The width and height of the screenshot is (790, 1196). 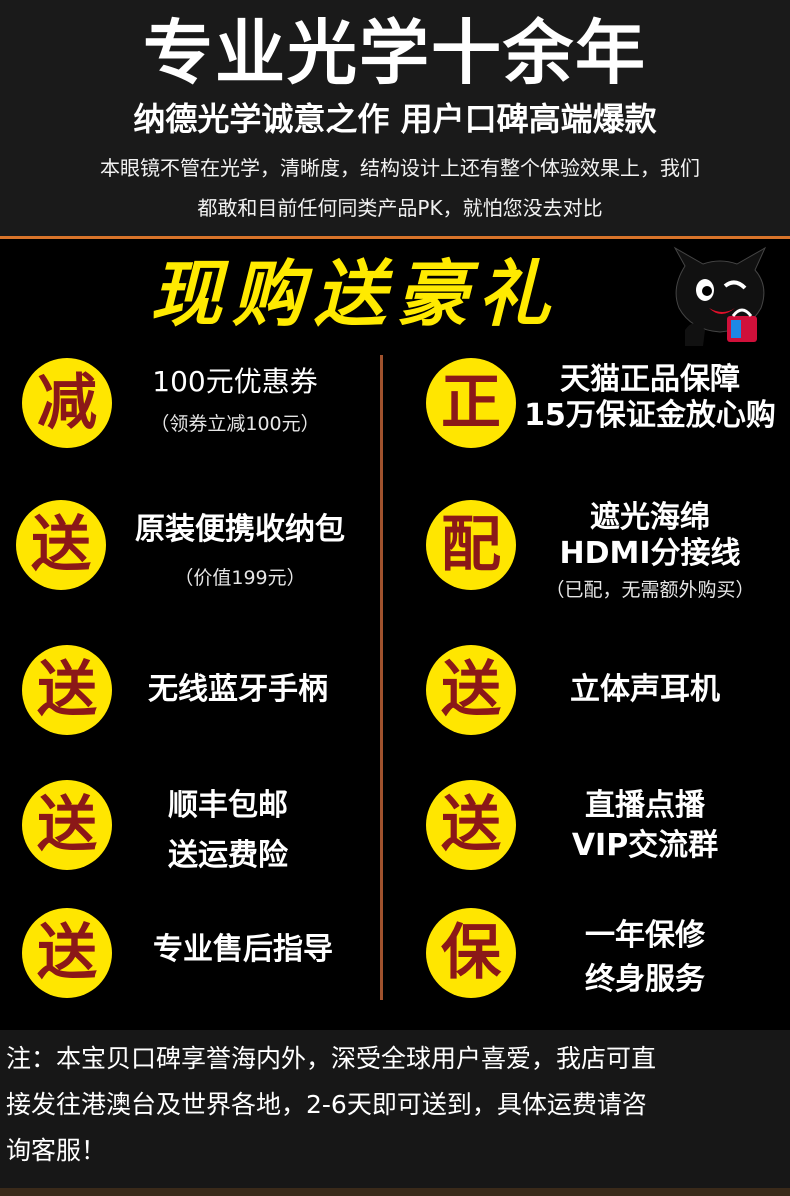 I want to click on bag-title: 原装便携收纳包, so click(x=240, y=529).